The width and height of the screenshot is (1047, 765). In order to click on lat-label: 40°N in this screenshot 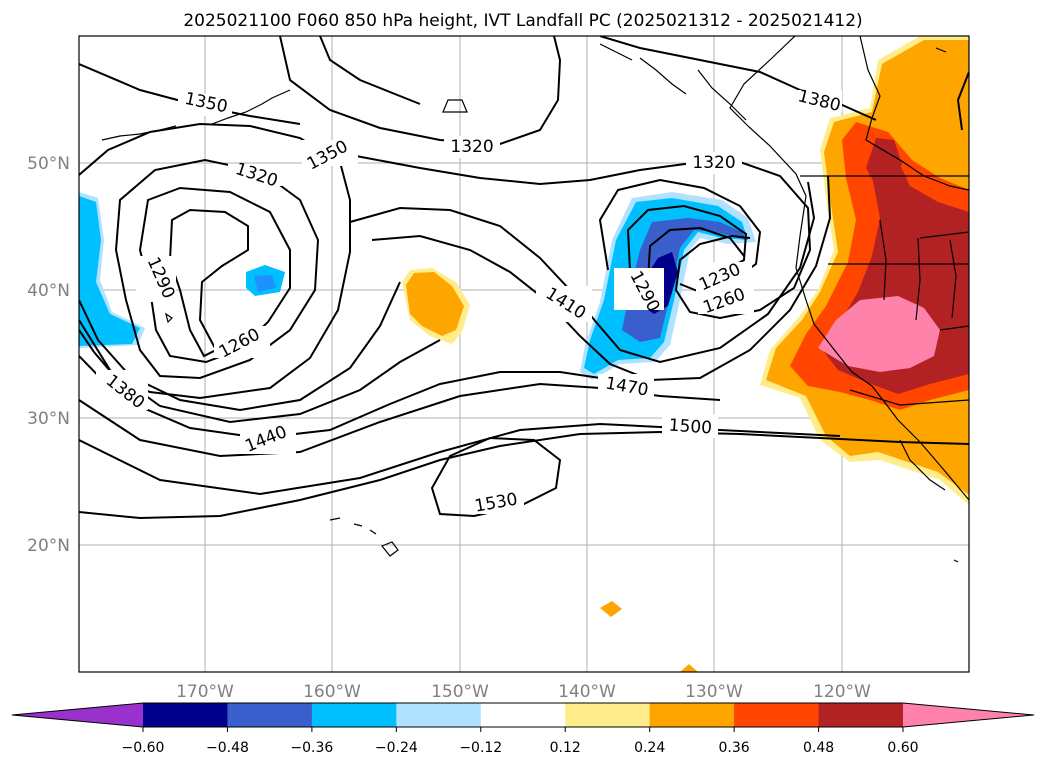, I will do `click(48, 291)`.